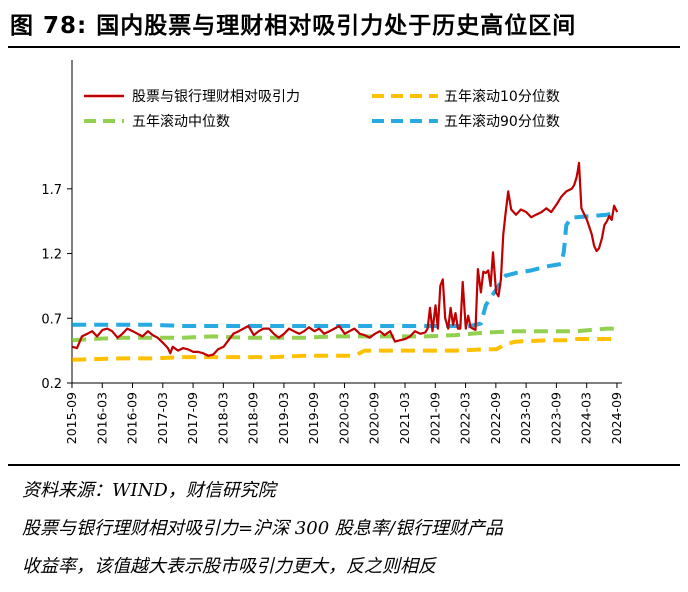 The width and height of the screenshot is (688, 592). I want to click on x-tick-label: 2017-09, so click(192, 418).